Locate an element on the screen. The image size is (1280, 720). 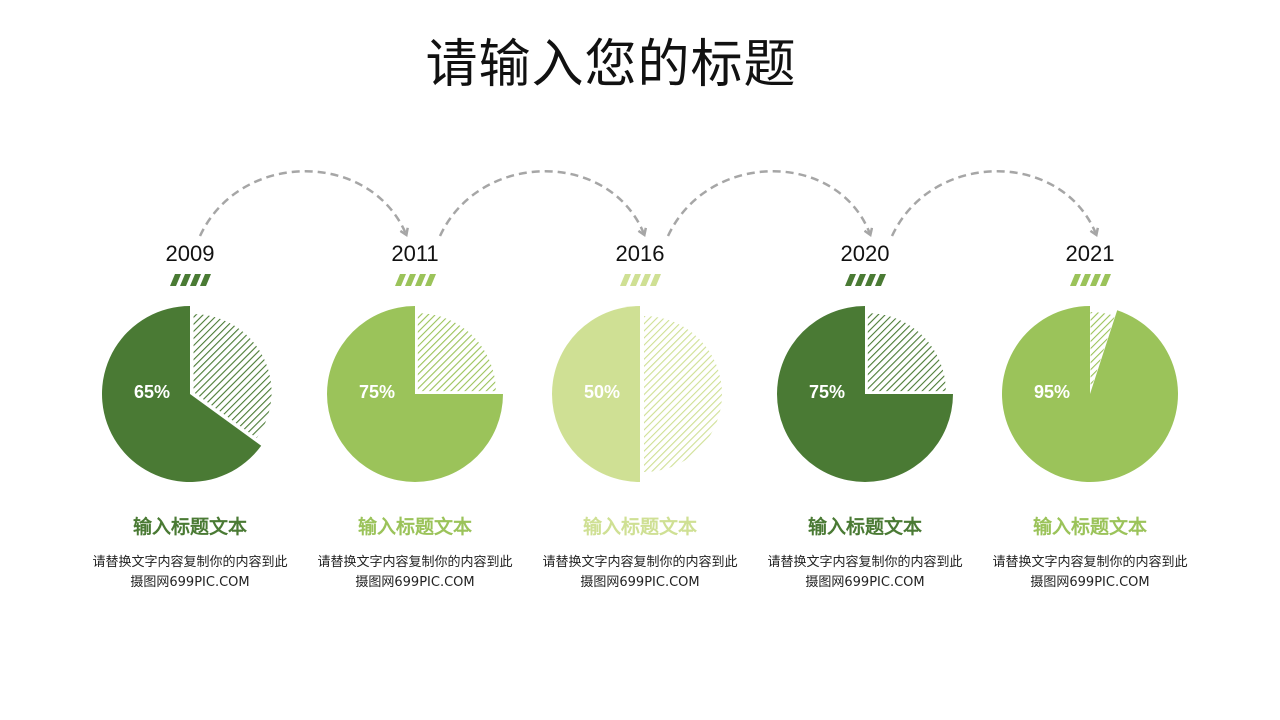
percent-label: 95% is located at coordinates (1052, 392).